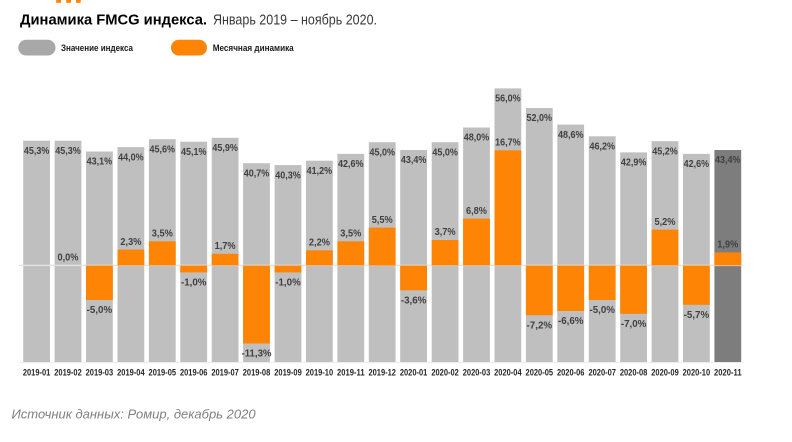  Describe the element at coordinates (508, 372) in the screenshot. I see `svg-text: 2020-04` at that location.